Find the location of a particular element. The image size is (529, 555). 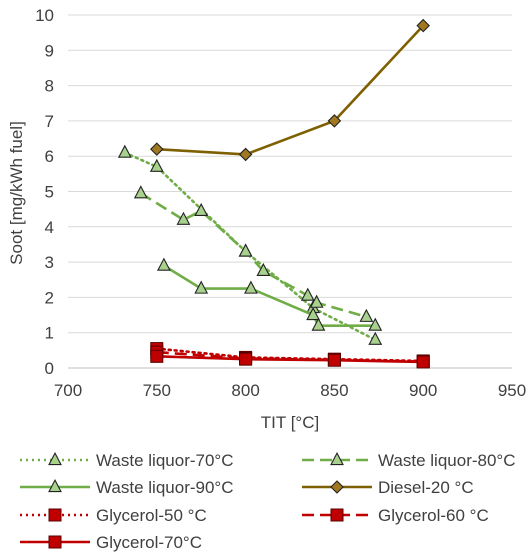

y-tick-label-0: 0 is located at coordinates (49, 368).